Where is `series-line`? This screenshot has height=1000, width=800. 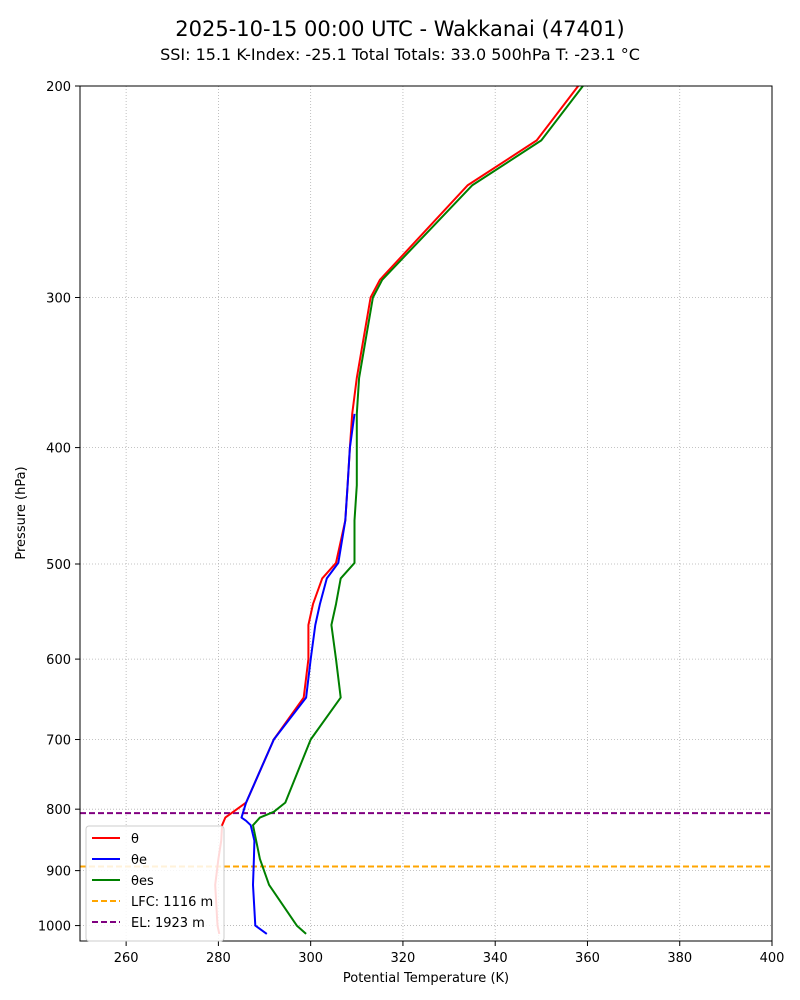 series-line is located at coordinates (298, 674).